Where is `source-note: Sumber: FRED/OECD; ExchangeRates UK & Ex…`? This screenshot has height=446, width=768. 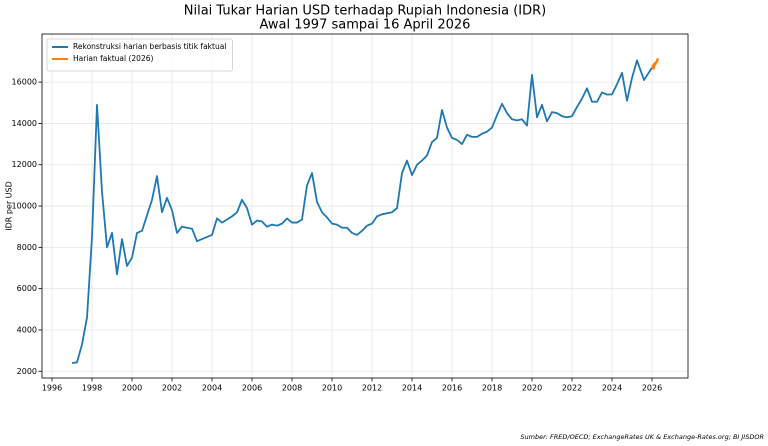
source-note: Sumber: FRED/OECD; ExchangeRates UK & Ex… is located at coordinates (642, 437).